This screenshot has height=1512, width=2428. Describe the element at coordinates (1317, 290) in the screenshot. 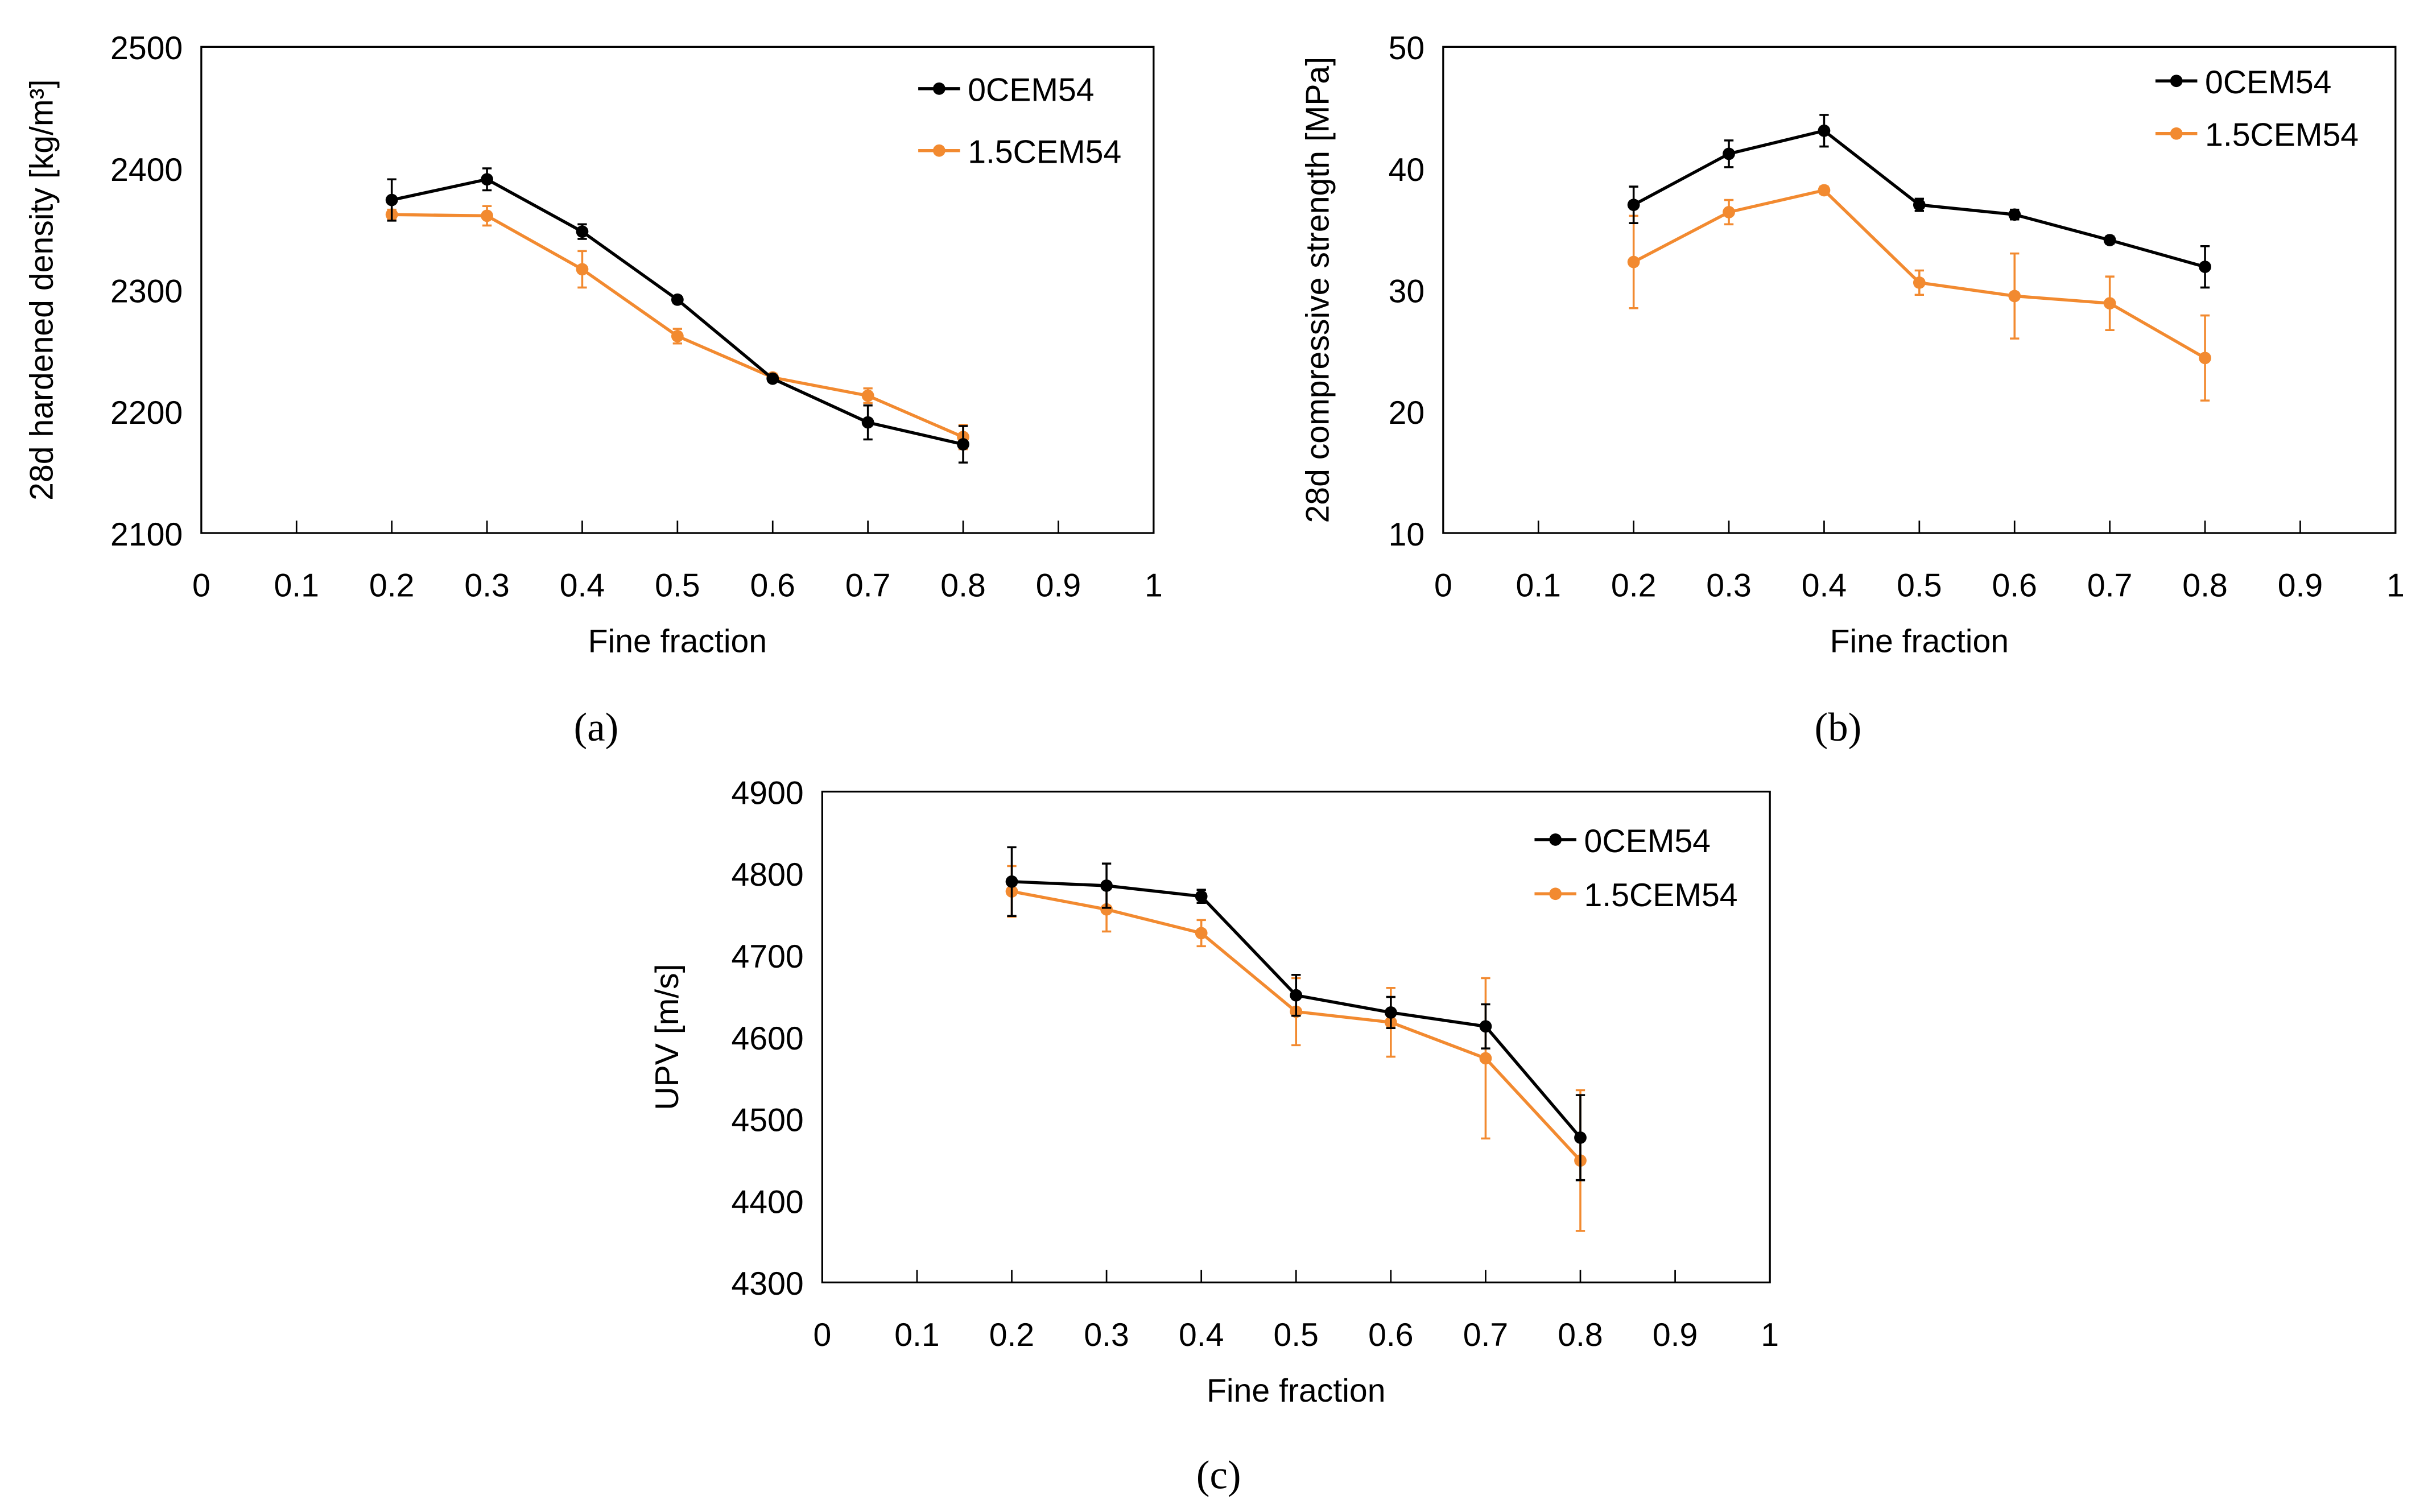

I see `y-axis-title: 28d compressive strength [MPa]` at that location.